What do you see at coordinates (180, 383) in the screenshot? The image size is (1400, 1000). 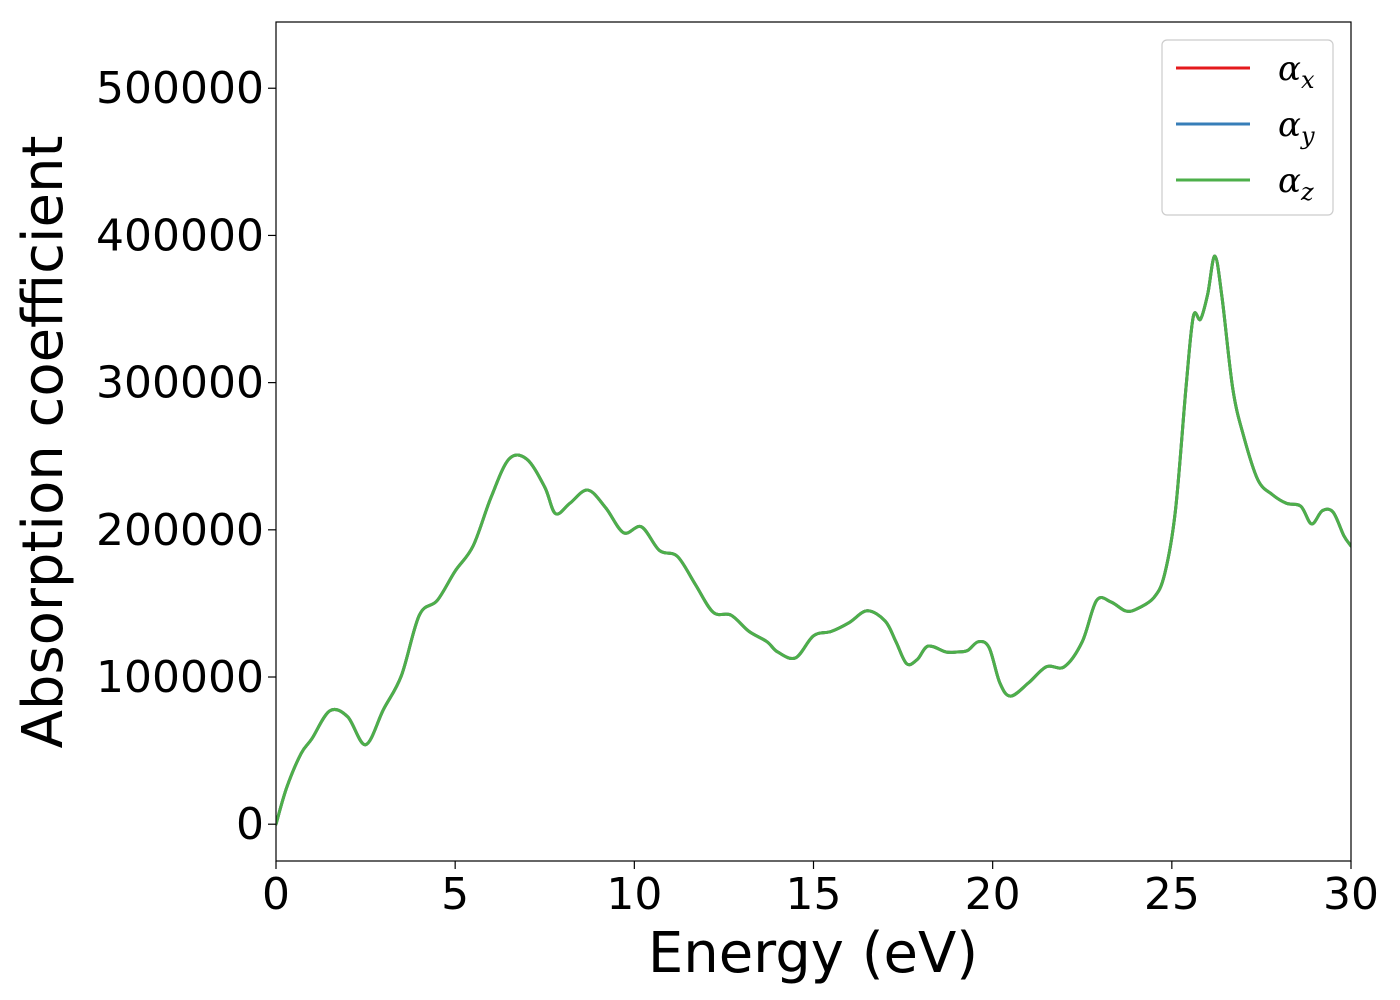 I see `y-tick-label: 300000` at bounding box center [180, 383].